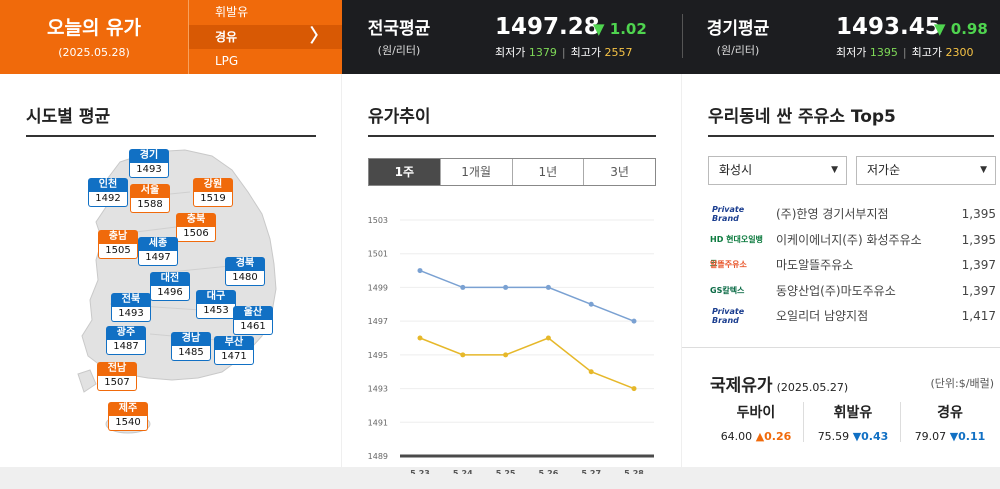 The image size is (1000, 489). I want to click on region-marker: 부산 1471, so click(234, 351).